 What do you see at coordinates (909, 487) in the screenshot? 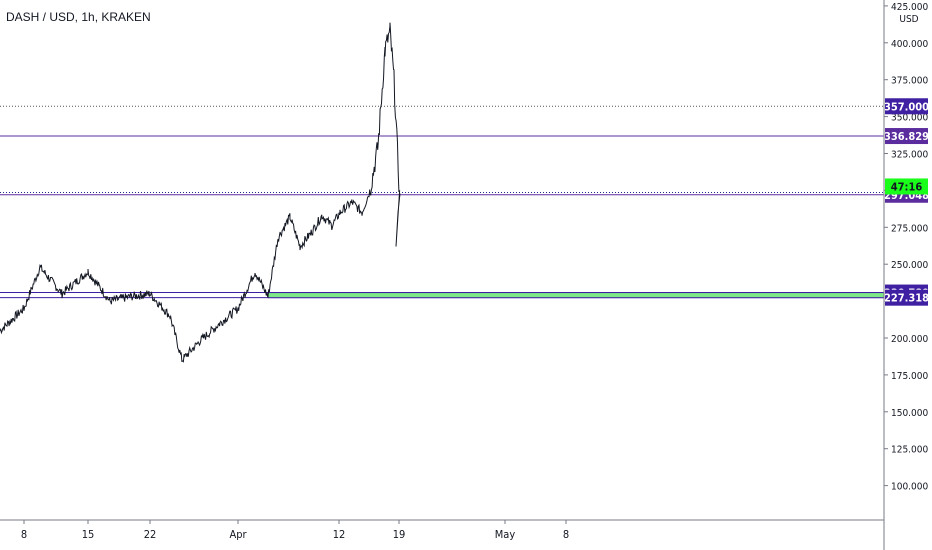
I see `price-tick-label: 100.000` at bounding box center [909, 487].